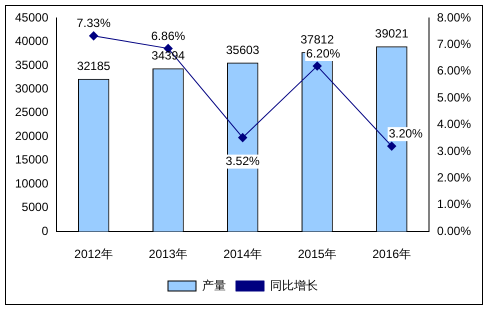 Image resolution: width=488 pixels, height=310 pixels. Describe the element at coordinates (93, 23) in the screenshot. I see `data-label: 7.33%` at that location.